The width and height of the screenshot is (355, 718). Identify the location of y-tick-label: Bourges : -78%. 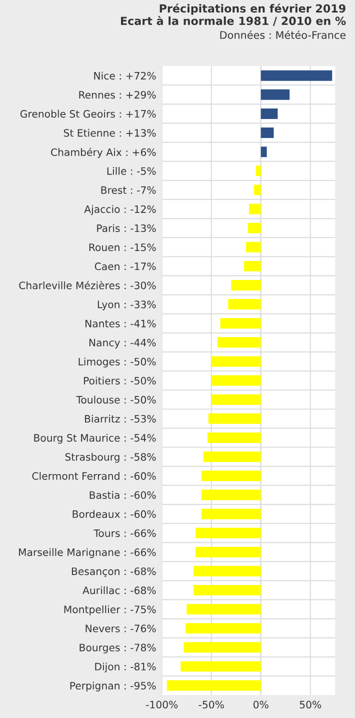
(118, 649).